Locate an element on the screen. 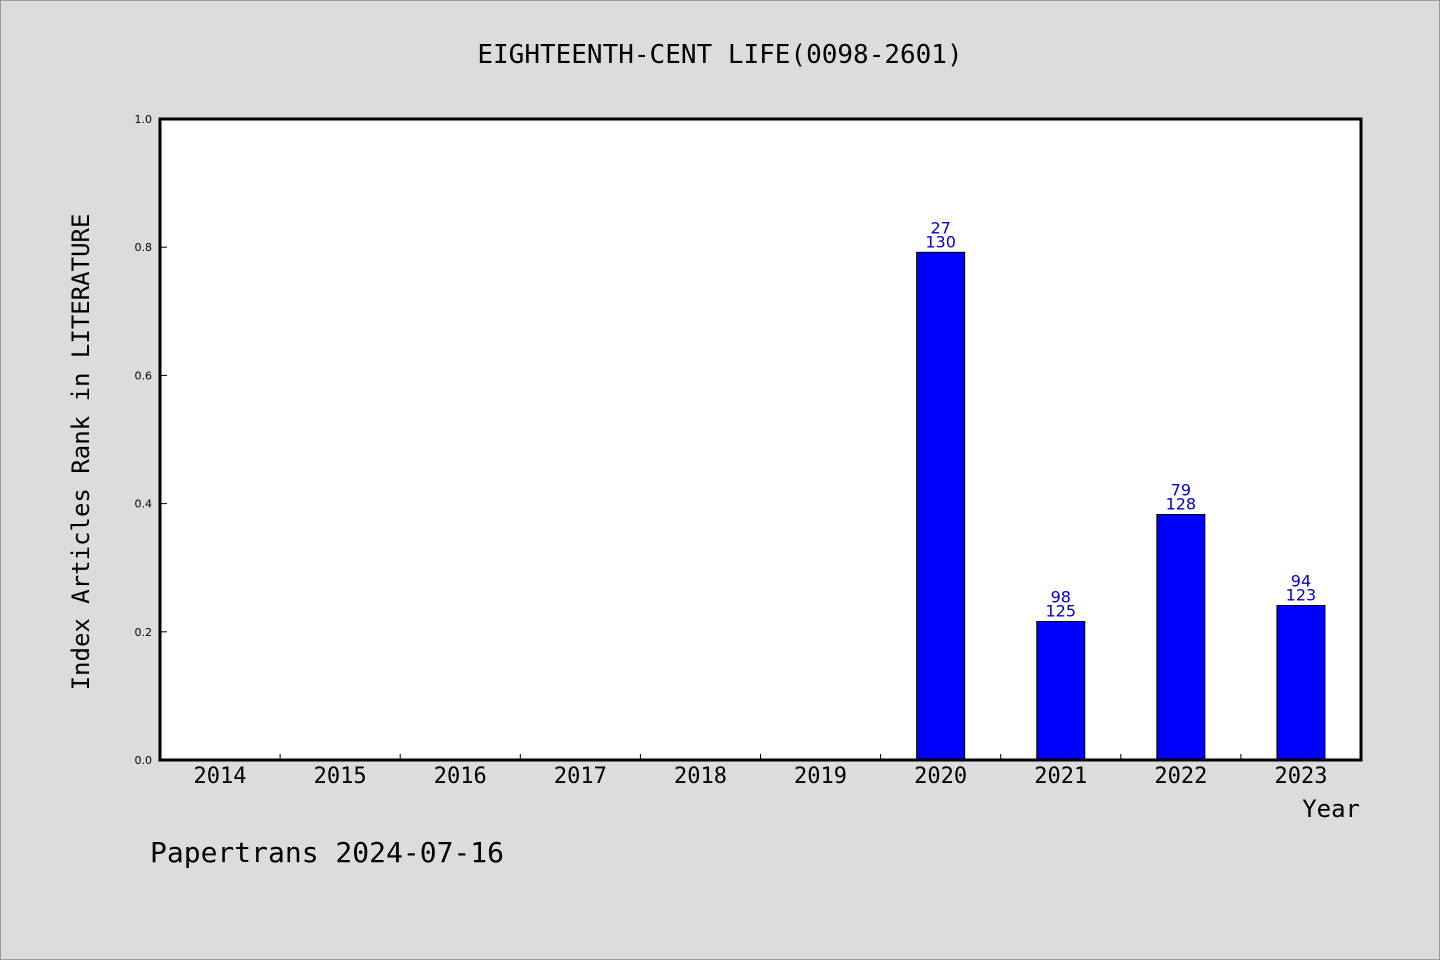  data-label-total: 125 is located at coordinates (1060, 611).